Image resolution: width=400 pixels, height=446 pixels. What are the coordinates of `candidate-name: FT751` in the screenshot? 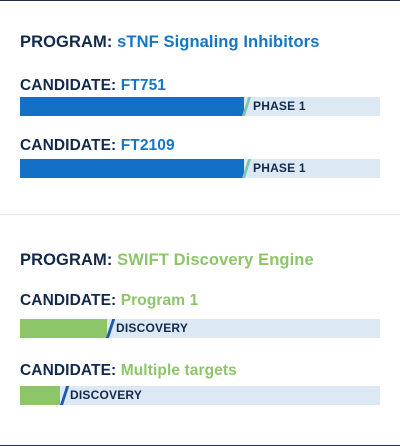 It's located at (143, 85).